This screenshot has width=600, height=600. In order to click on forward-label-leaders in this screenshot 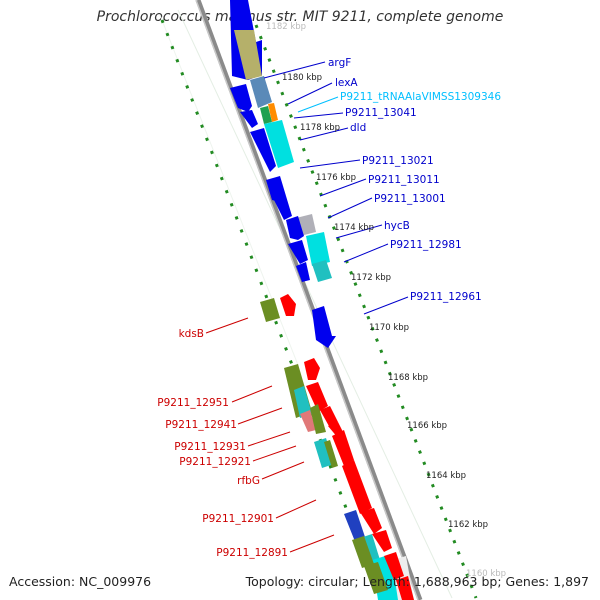, I will do `click(336, 188)`.